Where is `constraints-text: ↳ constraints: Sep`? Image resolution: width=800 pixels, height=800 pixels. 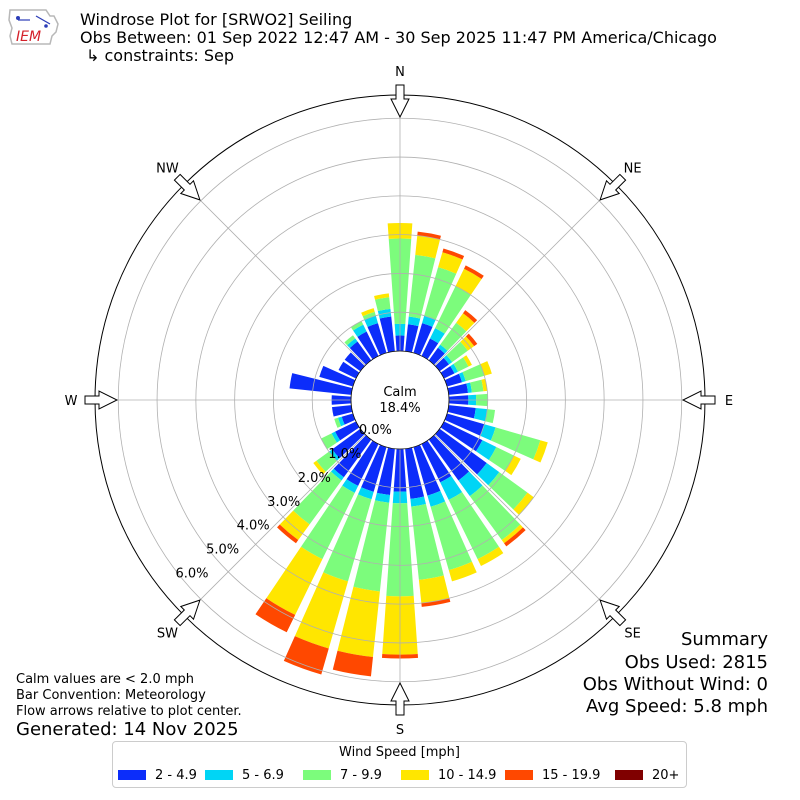 constraints-text: ↳ constraints: Sep is located at coordinates (160, 55).